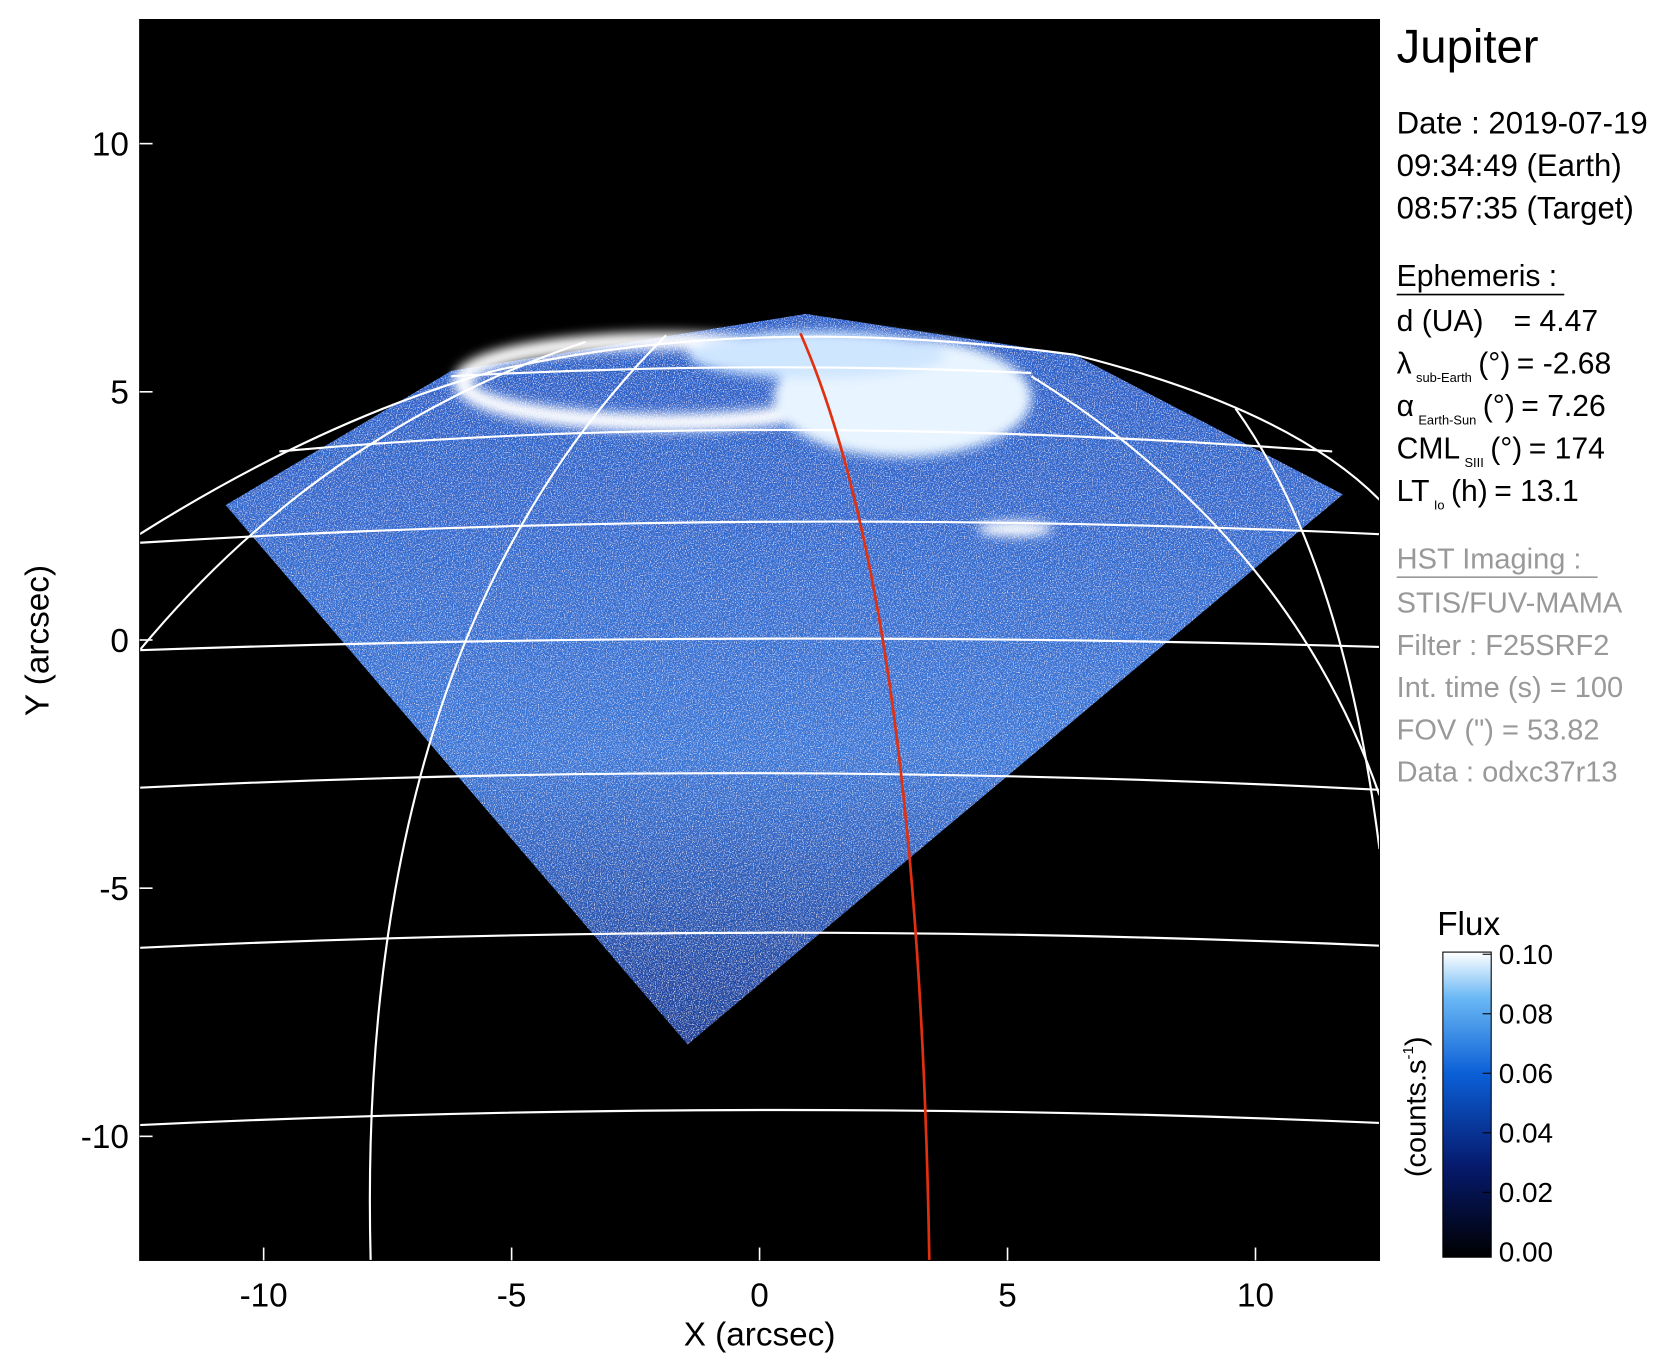  I want to click on ephemeris-row: CML SIII (°) = 174, so click(1501, 451).